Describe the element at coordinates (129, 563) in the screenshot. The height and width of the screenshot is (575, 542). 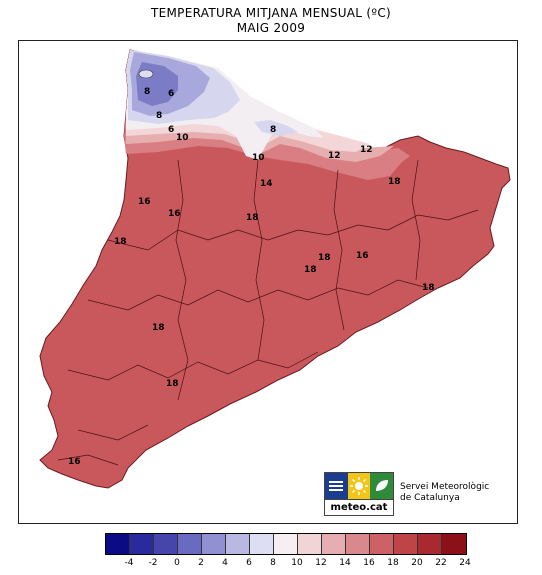
I see `legend-label: -4` at that location.